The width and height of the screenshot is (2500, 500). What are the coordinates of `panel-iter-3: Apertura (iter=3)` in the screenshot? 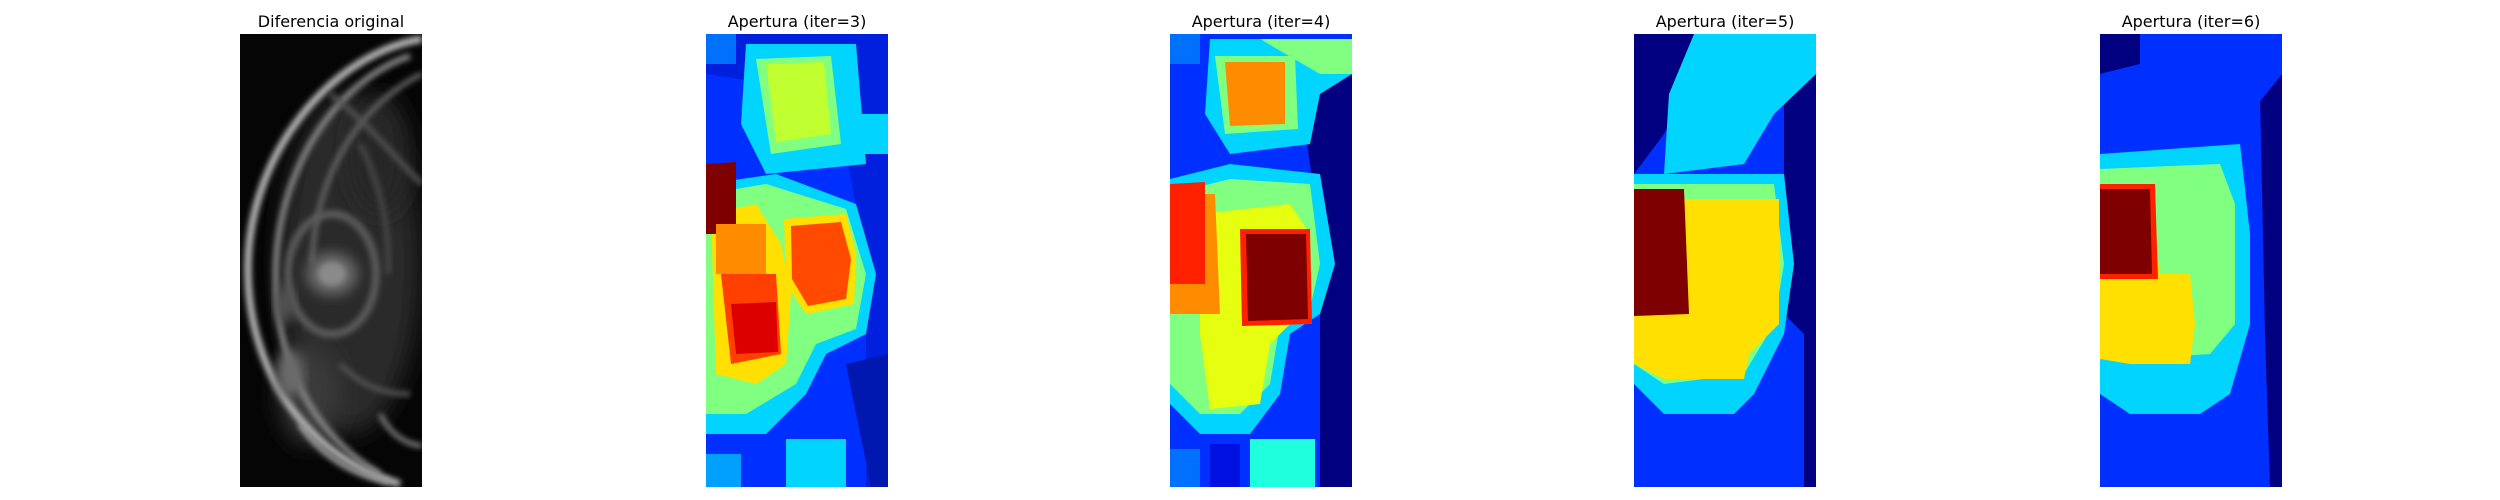 It's located at (797, 250).